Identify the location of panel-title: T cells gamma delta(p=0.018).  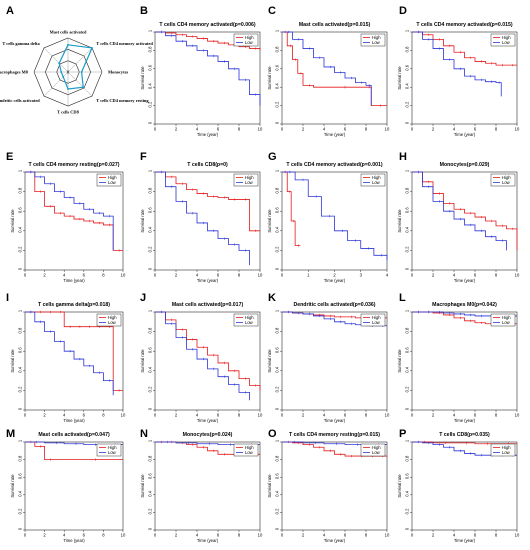
(74, 305).